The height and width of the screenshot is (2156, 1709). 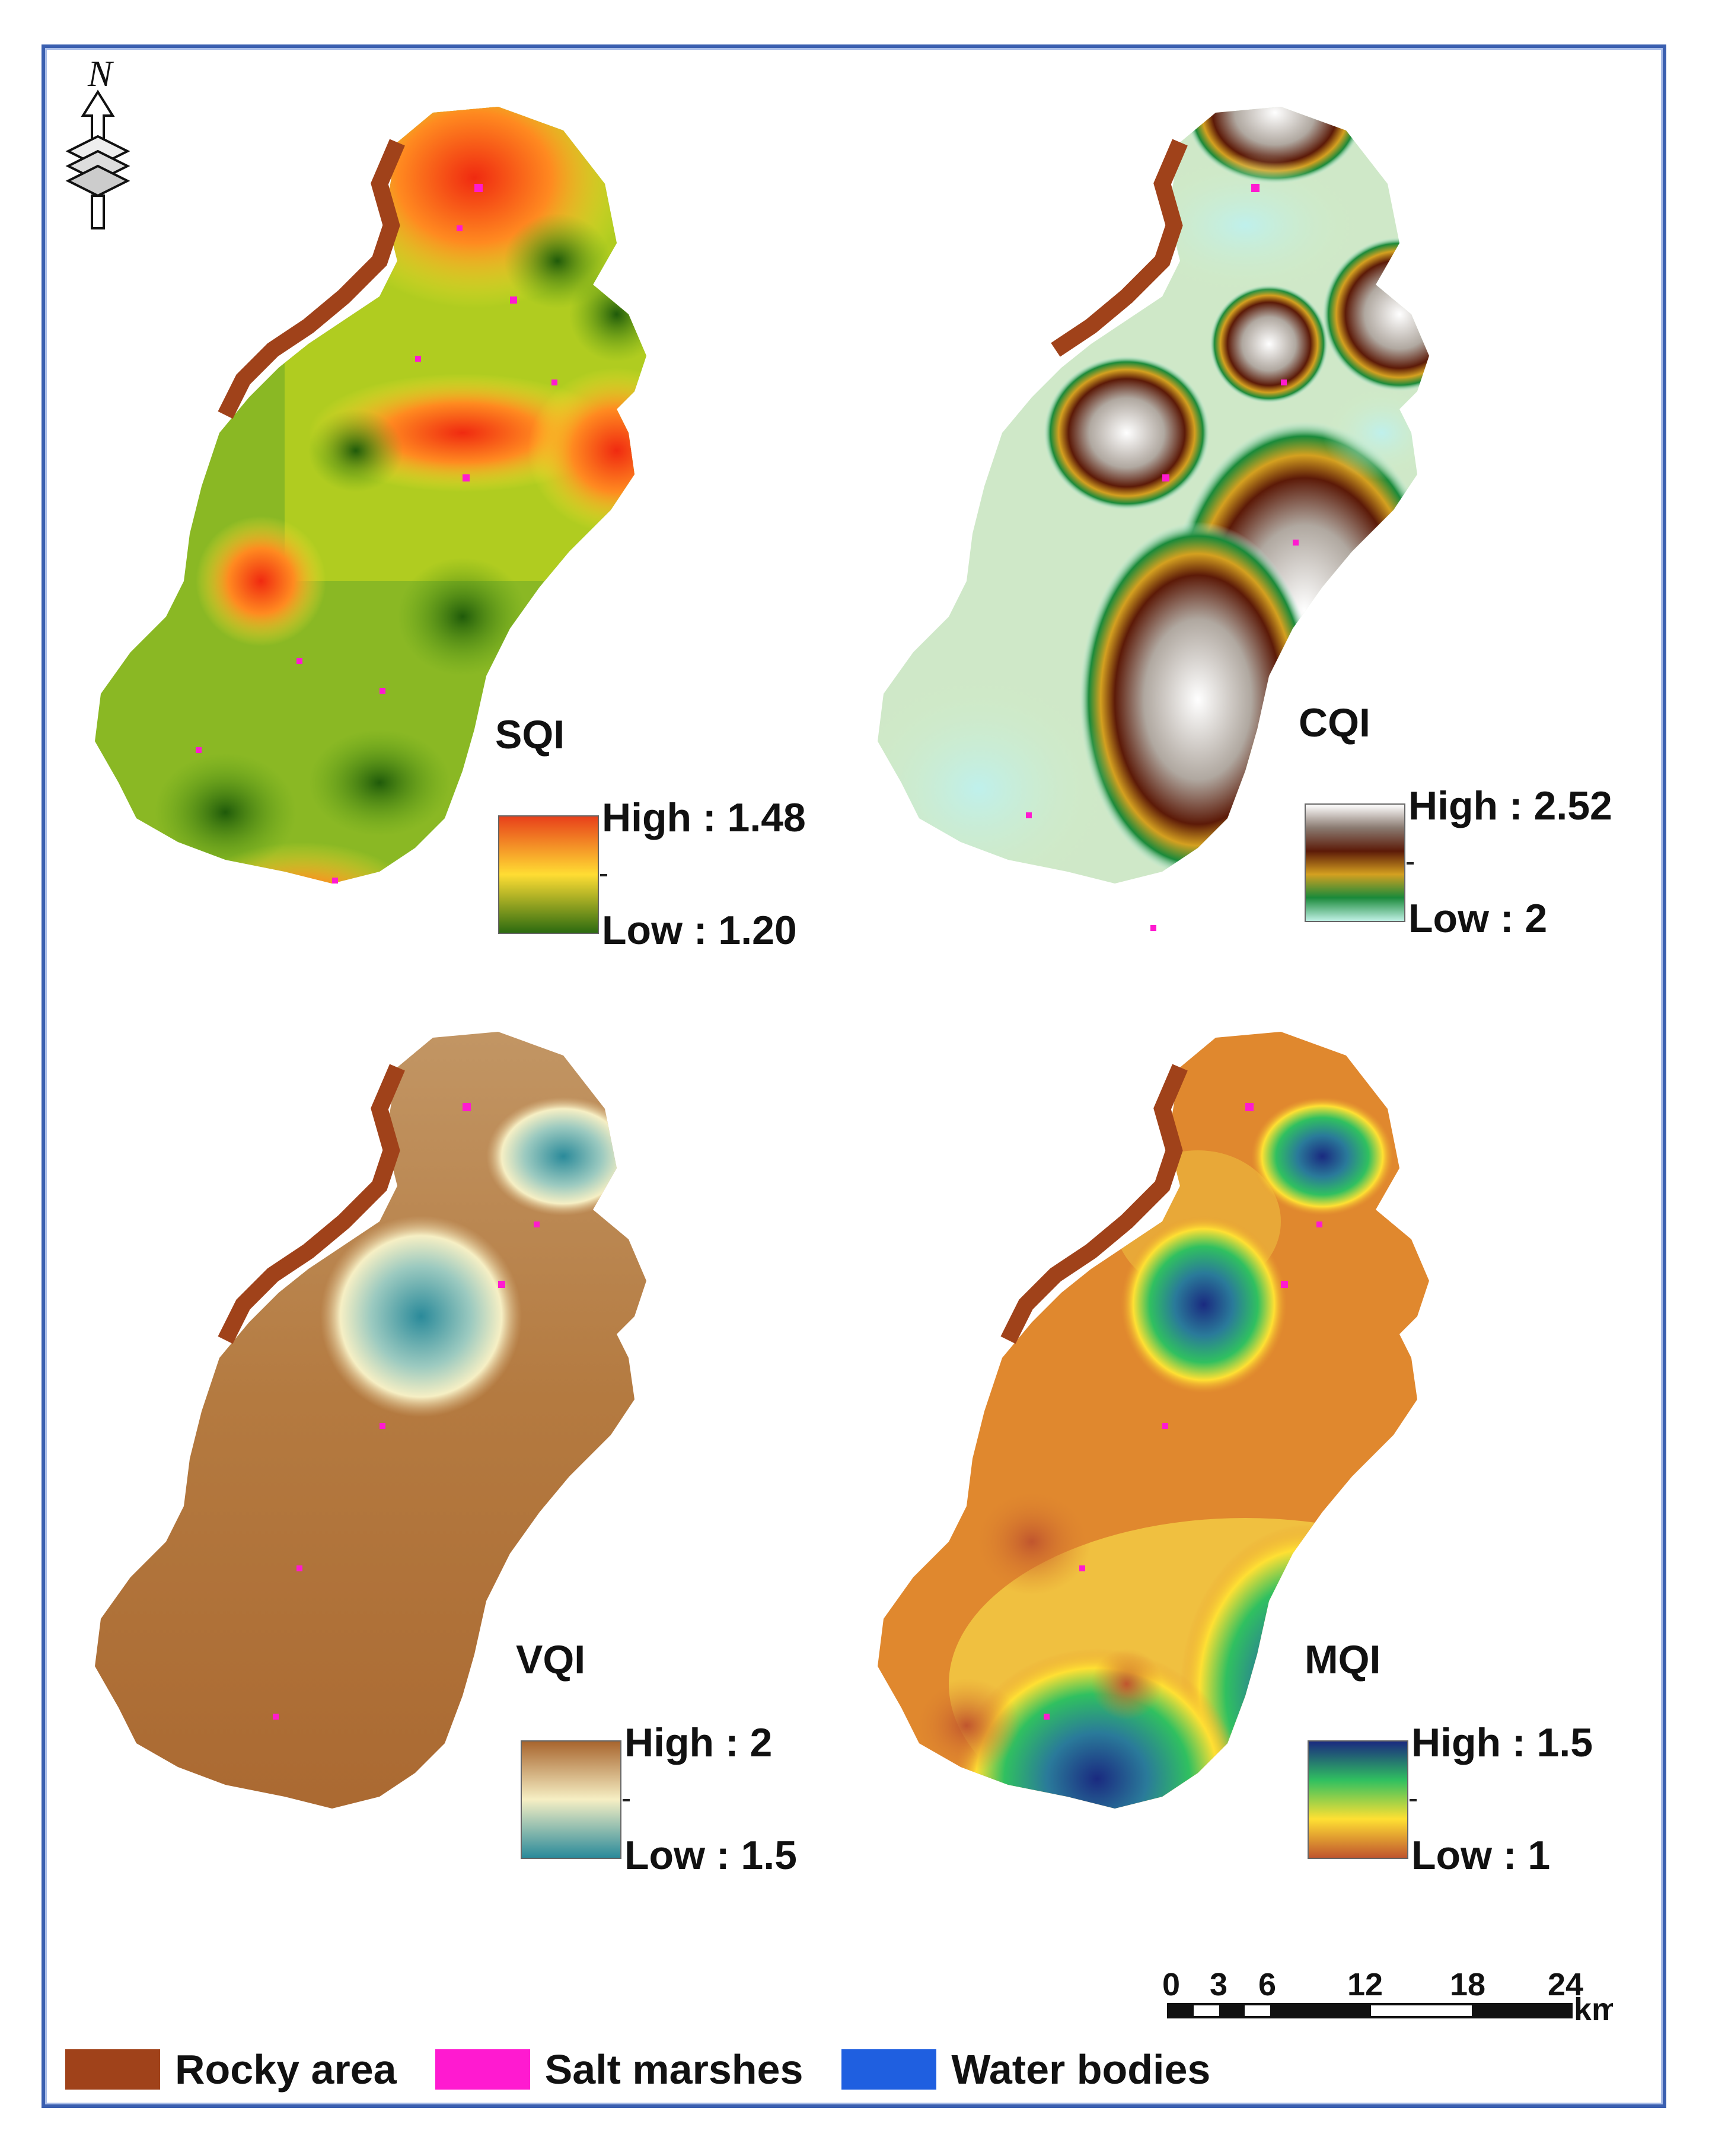 What do you see at coordinates (889, 2069) in the screenshot?
I see `water-bodies-swatch` at bounding box center [889, 2069].